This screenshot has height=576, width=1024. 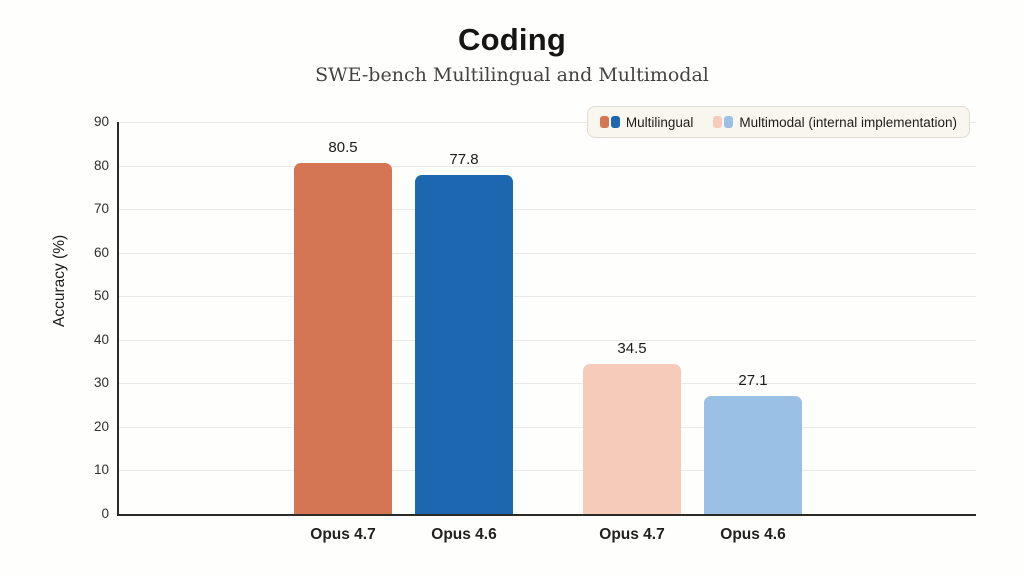 What do you see at coordinates (101, 339) in the screenshot?
I see `y-tick-label: 40` at bounding box center [101, 339].